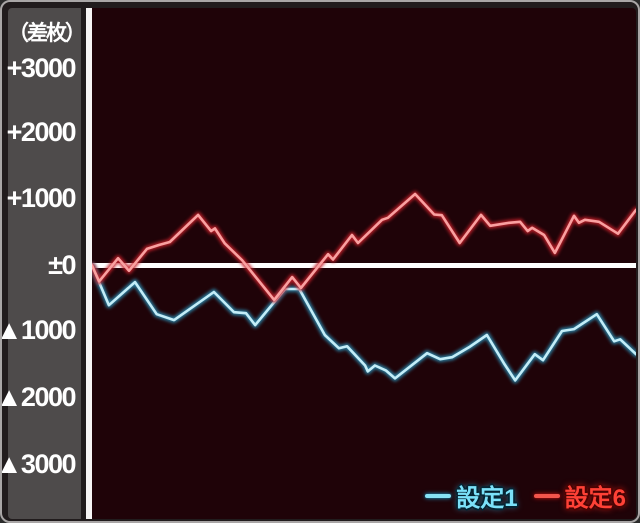 This screenshot has width=640, height=523. What do you see at coordinates (361, 265) in the screenshot?
I see `zero-baseline` at bounding box center [361, 265].